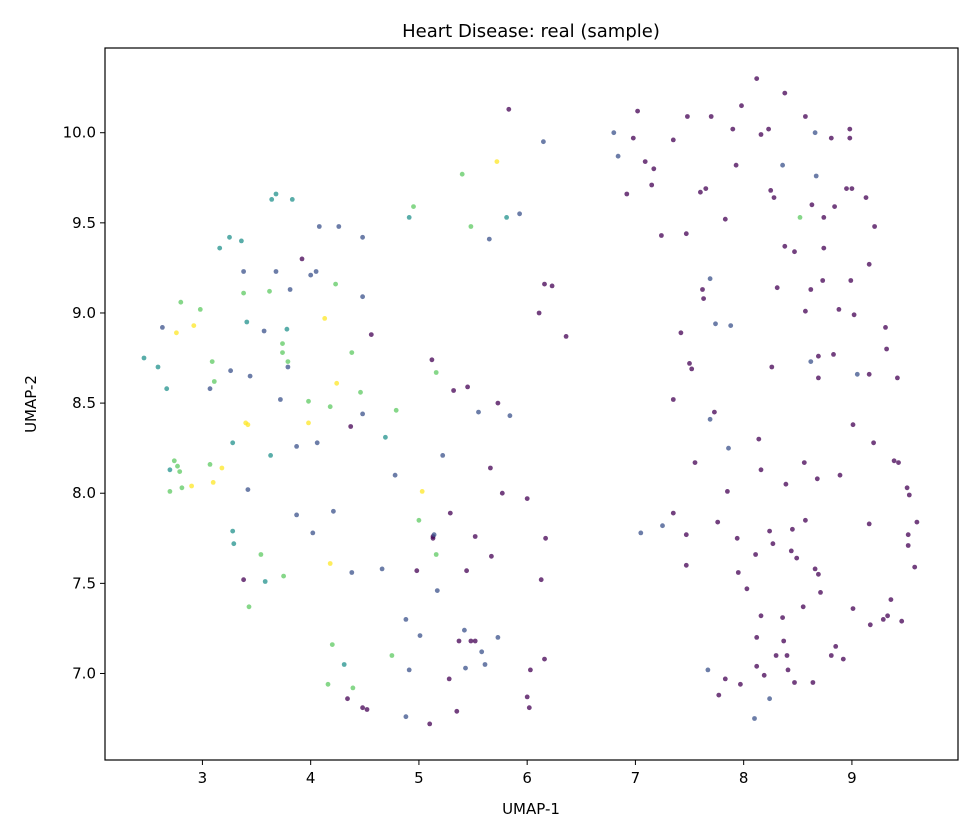 This screenshot has width=980, height=840. What do you see at coordinates (311, 778) in the screenshot?
I see `x-tick-label: 4` at bounding box center [311, 778].